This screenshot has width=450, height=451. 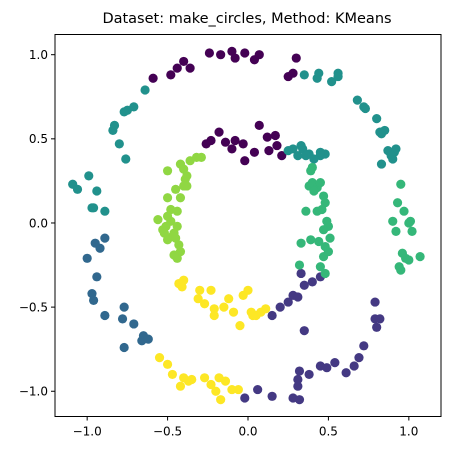 I want to click on y-tick-label: −0.5, so click(x=33, y=307).